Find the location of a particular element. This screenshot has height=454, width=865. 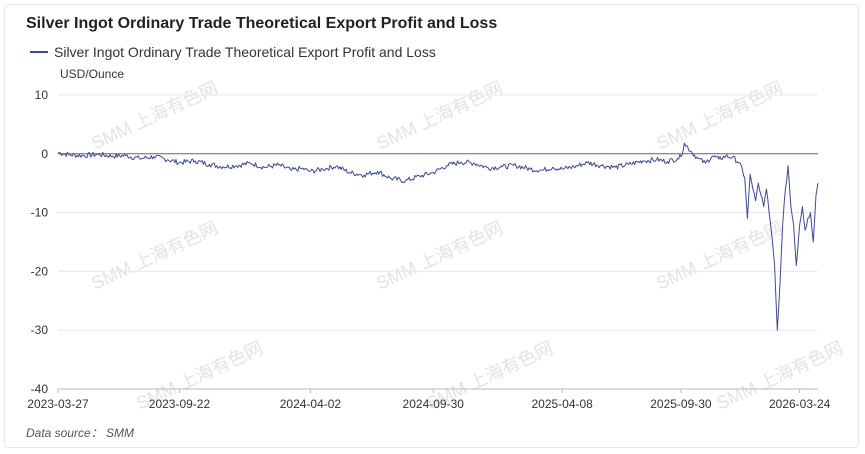

legend-line-swatch is located at coordinates (39, 52).